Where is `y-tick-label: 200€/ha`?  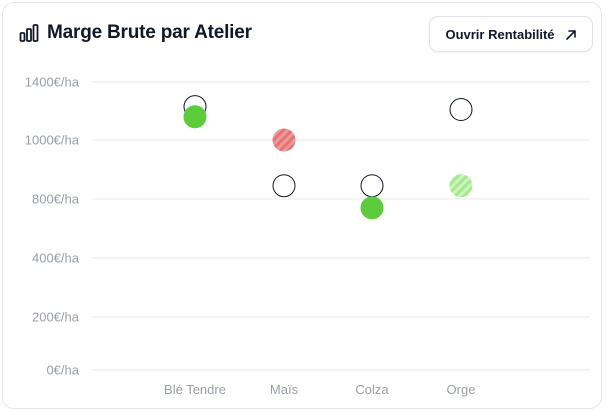 y-tick-label: 200€/ha is located at coordinates (56, 317).